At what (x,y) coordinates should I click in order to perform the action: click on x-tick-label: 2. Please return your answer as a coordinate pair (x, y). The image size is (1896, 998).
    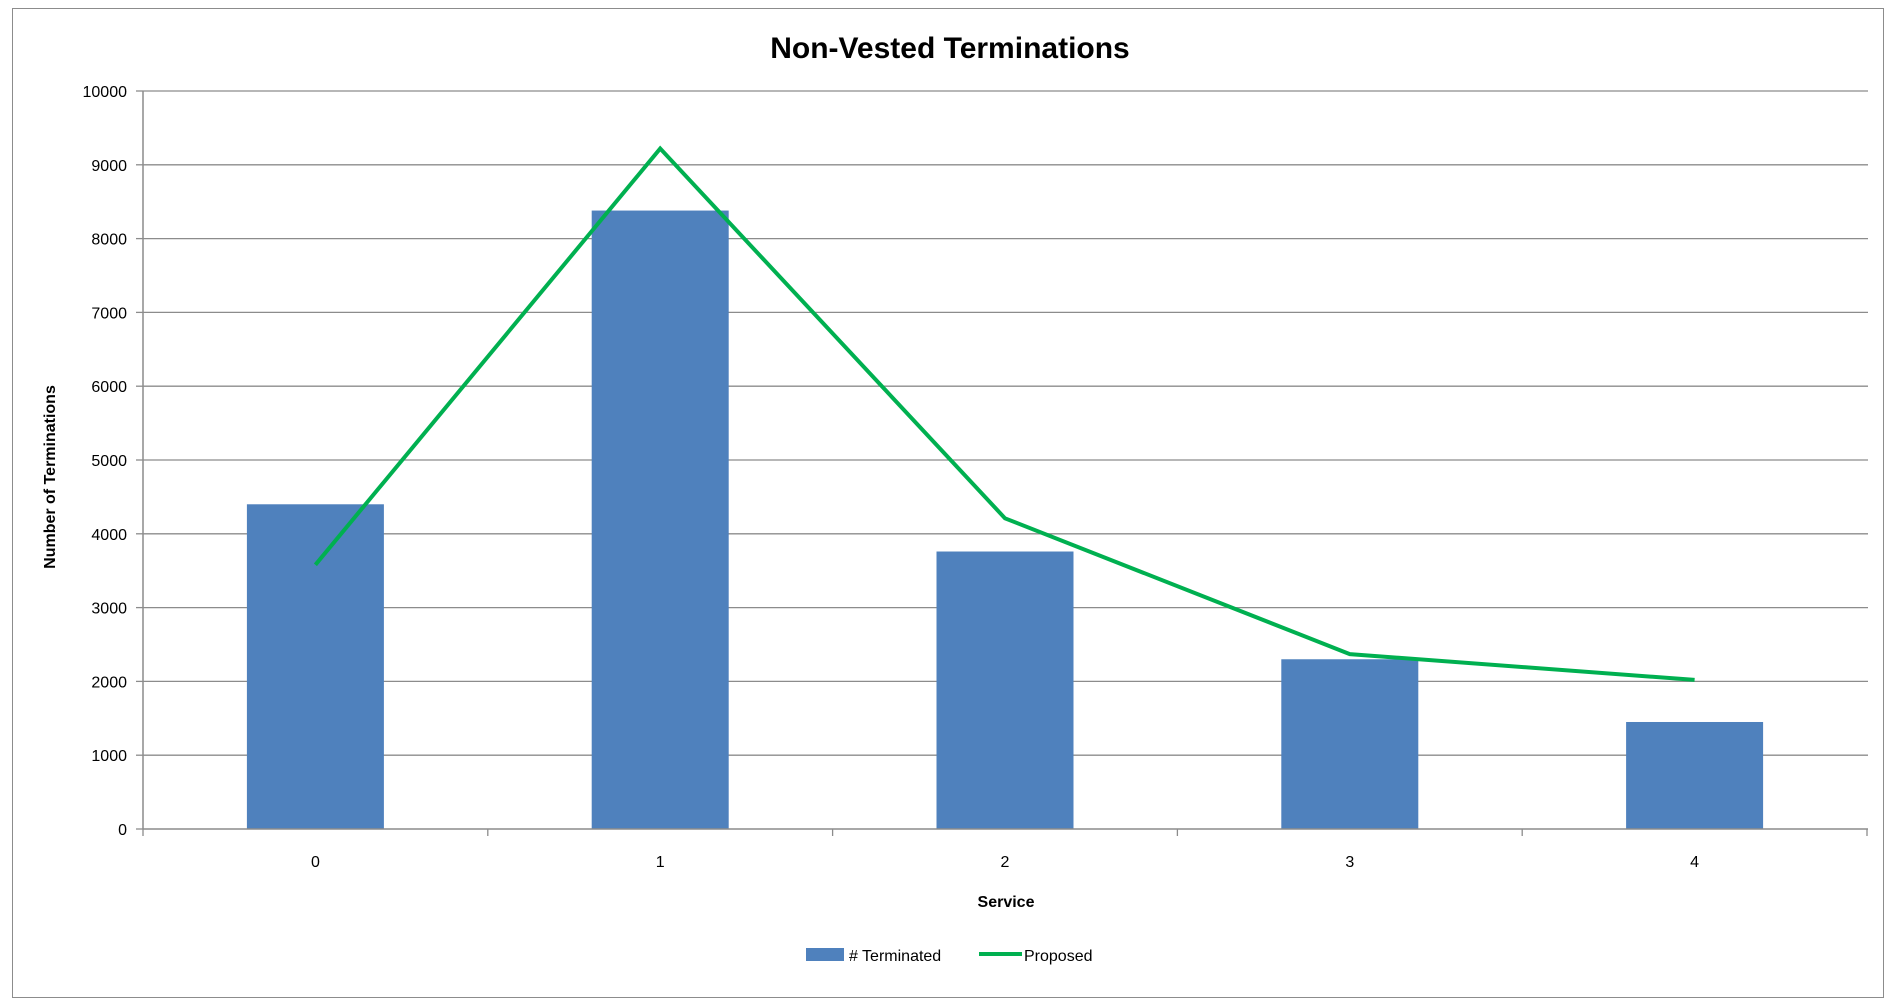
    Looking at the image, I should click on (1005, 862).